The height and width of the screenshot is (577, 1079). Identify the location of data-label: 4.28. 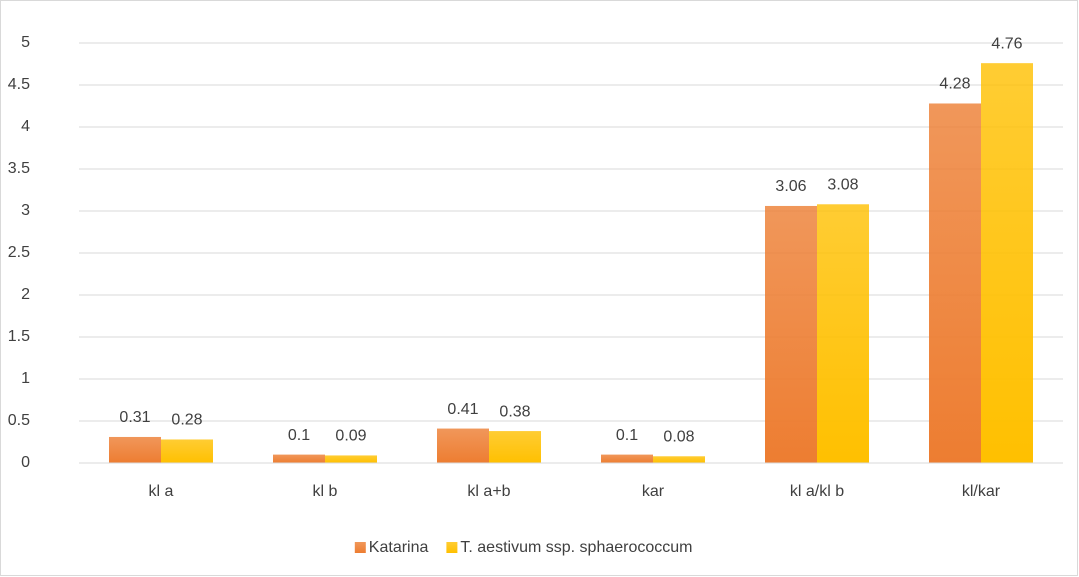
(954, 84).